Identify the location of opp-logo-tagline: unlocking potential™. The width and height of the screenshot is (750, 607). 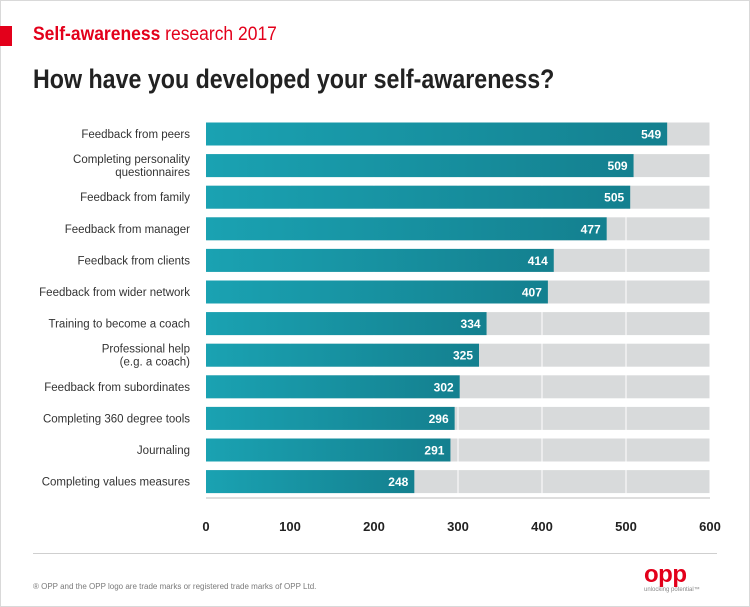
(672, 590).